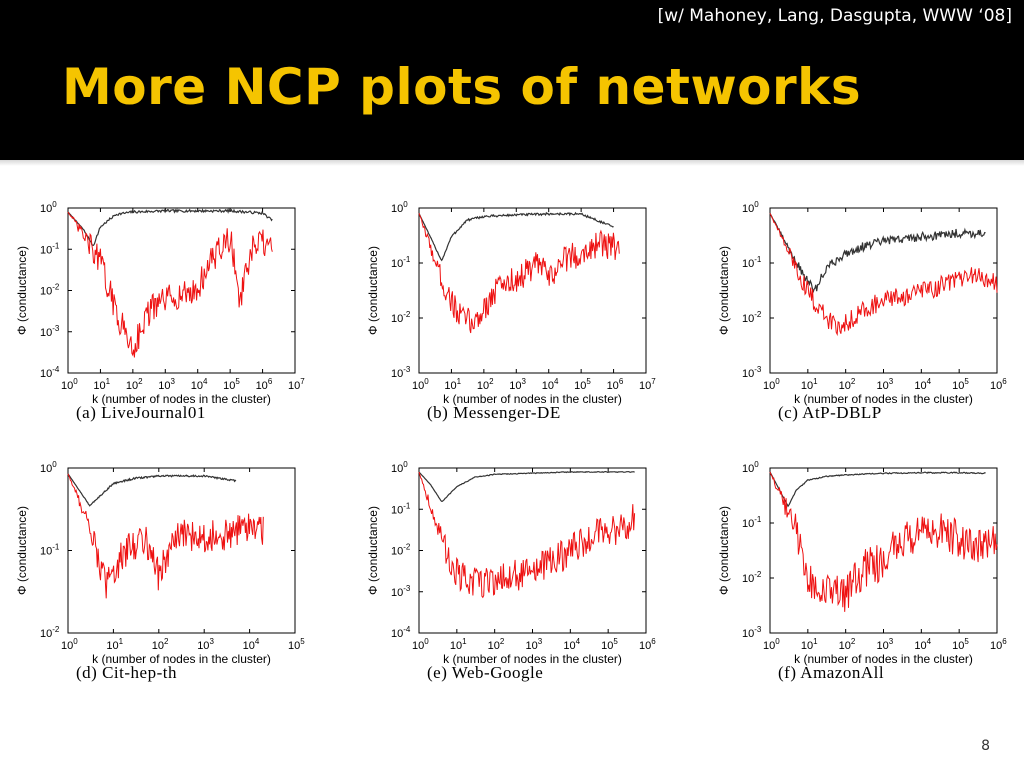 The image size is (1024, 768). I want to click on citation: [w/ Mahoney, Lang, Dasgupta, WWW ‘08], so click(834, 16).